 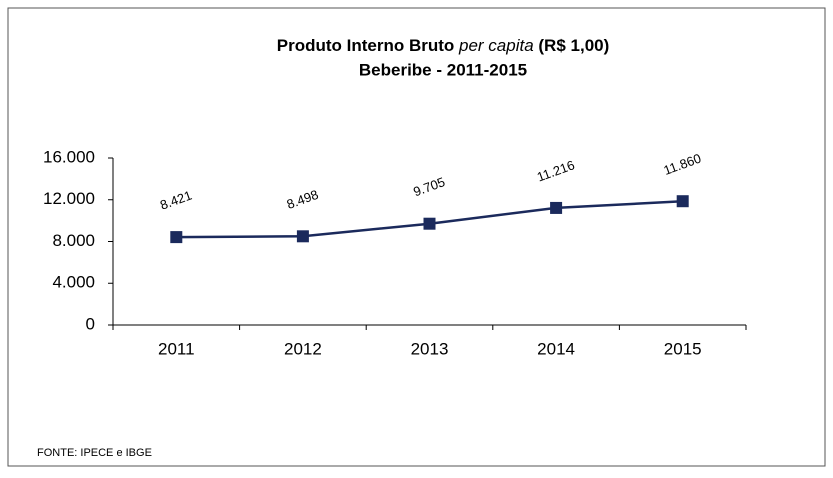 What do you see at coordinates (556, 348) in the screenshot?
I see `x-tick-label: 2014` at bounding box center [556, 348].